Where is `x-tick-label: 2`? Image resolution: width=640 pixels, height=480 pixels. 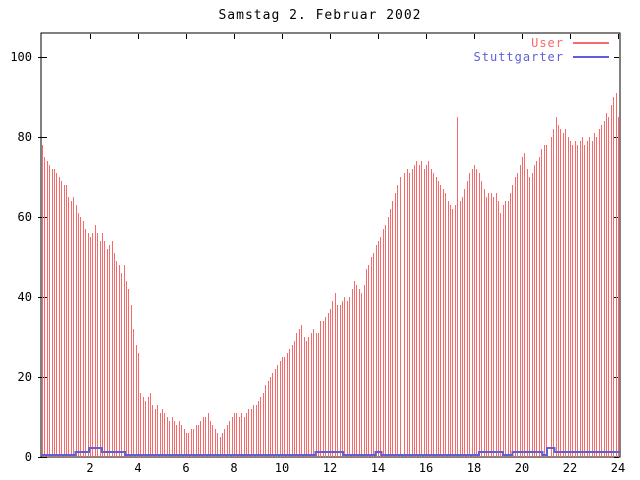 x-tick-label: 2 is located at coordinates (89, 468).